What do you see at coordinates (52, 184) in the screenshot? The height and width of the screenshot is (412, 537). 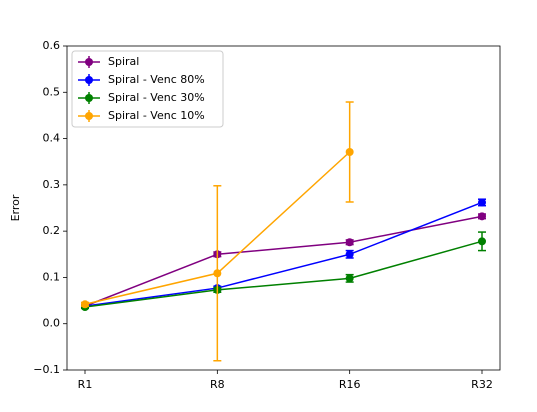 I see `y-tick-label: 0.3` at bounding box center [52, 184].